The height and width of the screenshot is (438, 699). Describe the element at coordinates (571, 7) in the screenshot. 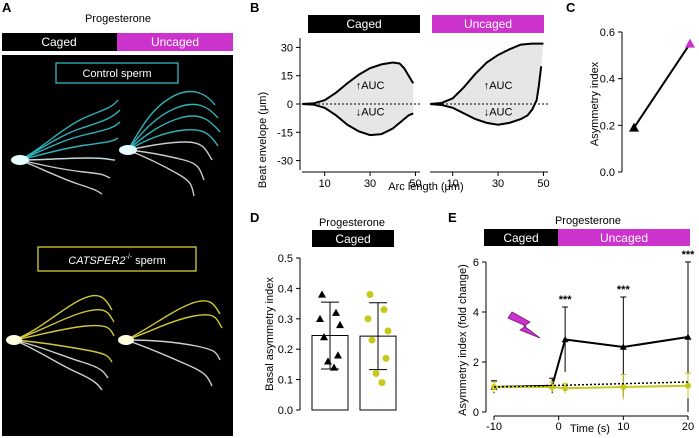

I see `panel-letter-c: C` at that location.